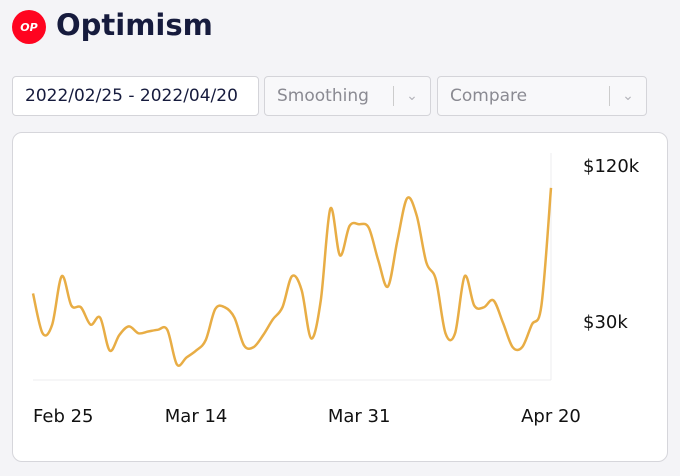  I want to click on smoothing-label: Smoothing, so click(323, 96).